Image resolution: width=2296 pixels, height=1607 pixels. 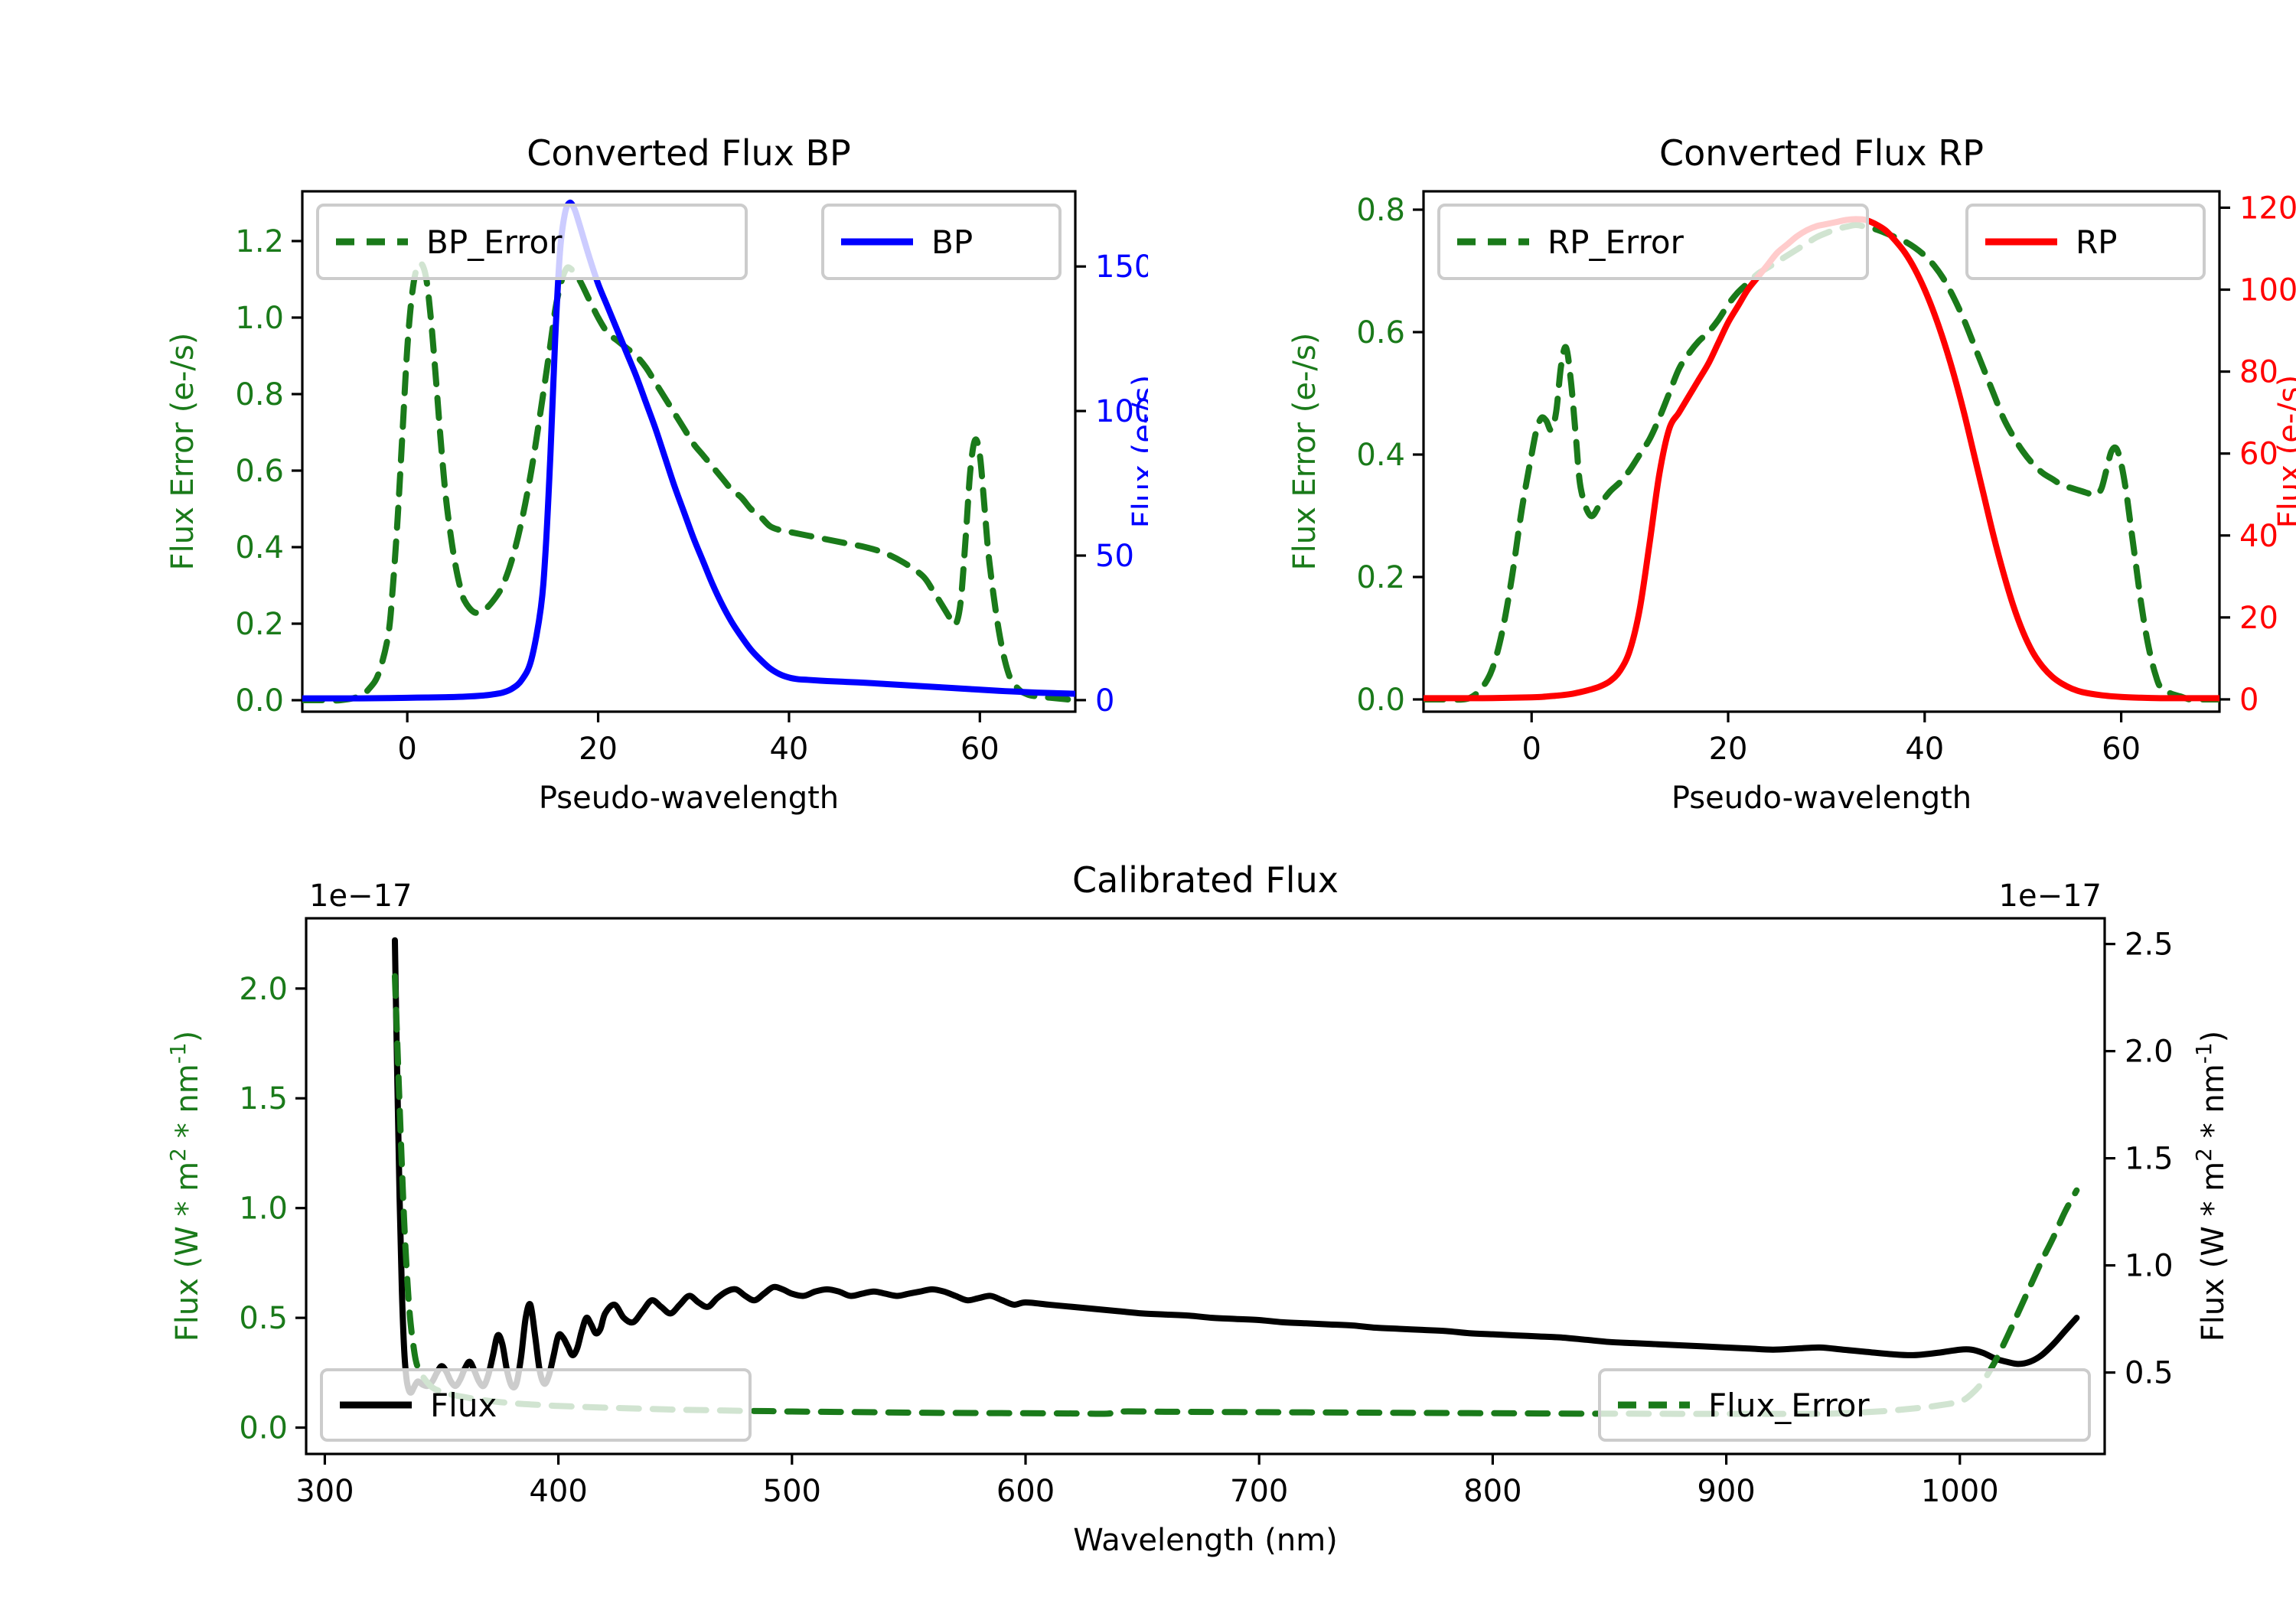 What do you see at coordinates (2258, 618) in the screenshot?
I see `y-tick-label-right: 20` at bounding box center [2258, 618].